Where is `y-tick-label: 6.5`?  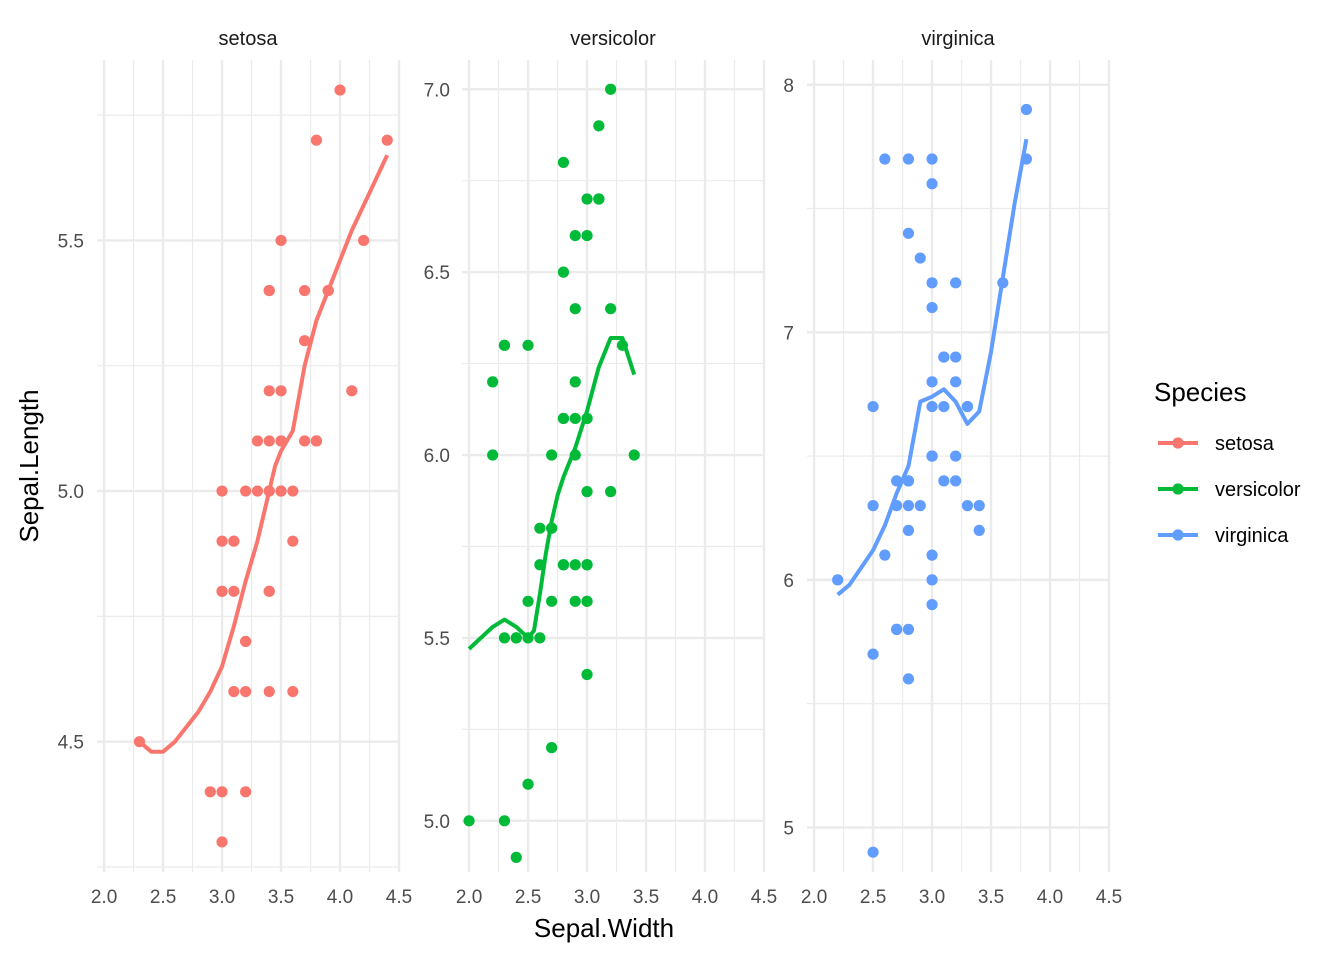 y-tick-label: 6.5 is located at coordinates (437, 273).